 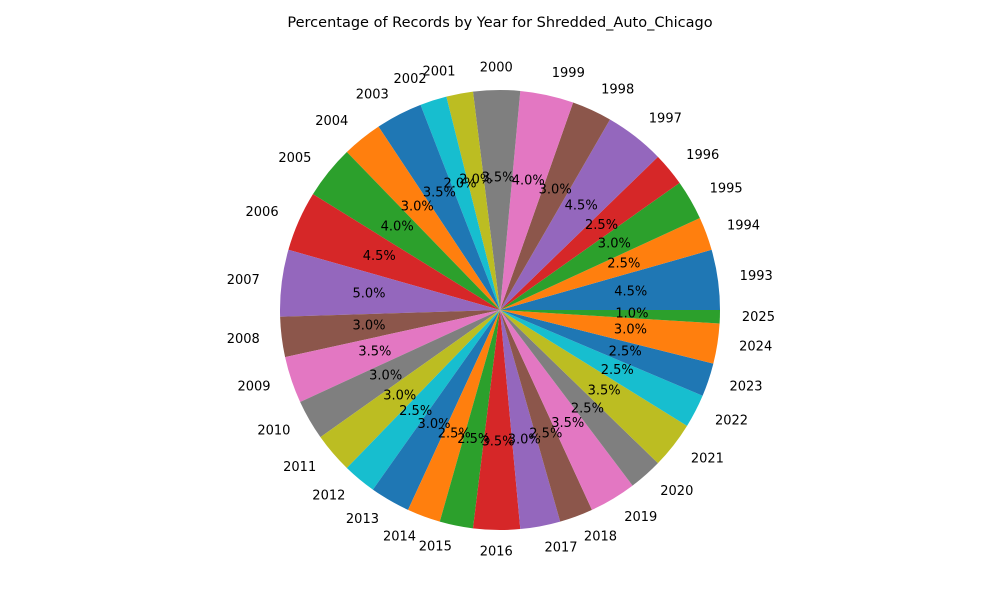 I want to click on pie-slice-2012, so click(x=423, y=400).